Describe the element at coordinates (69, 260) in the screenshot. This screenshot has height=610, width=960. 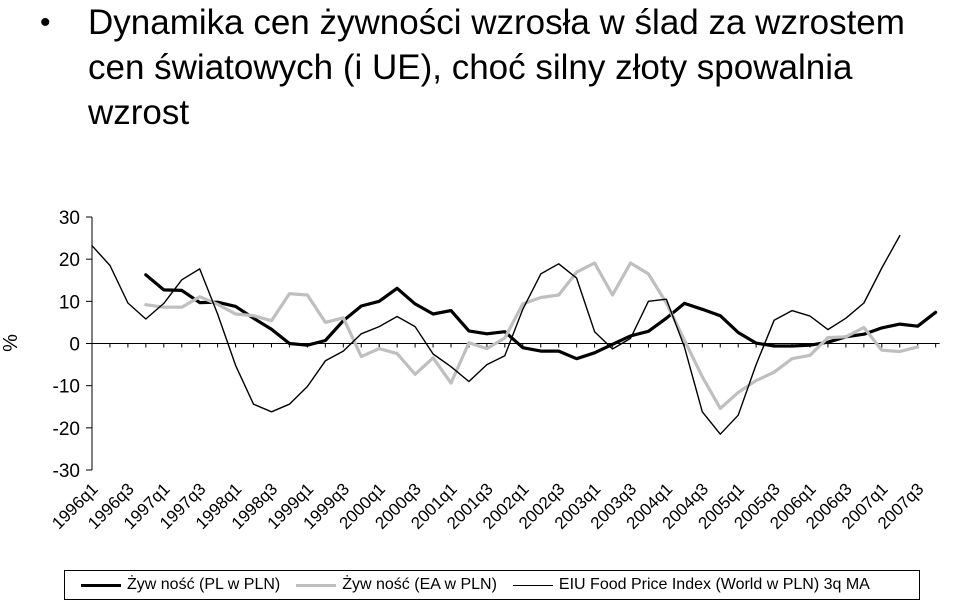
I see `y-tick-label: 20` at that location.